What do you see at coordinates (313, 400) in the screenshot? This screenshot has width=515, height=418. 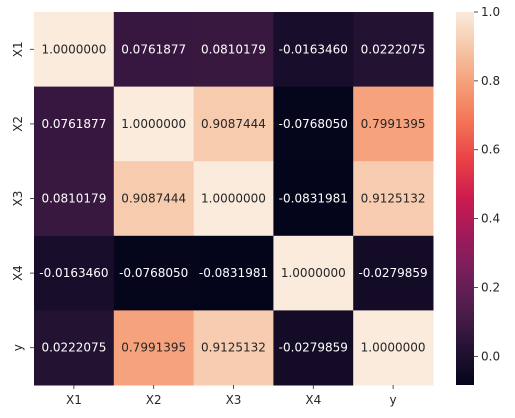 I see `x-tick-label: X4` at bounding box center [313, 400].